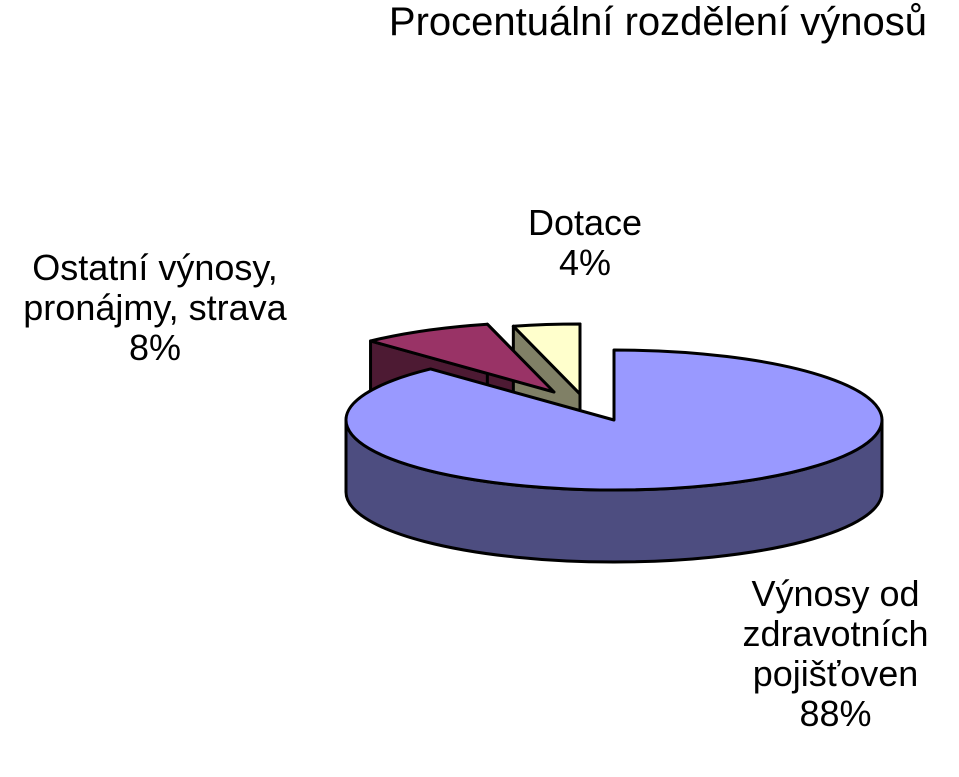  What do you see at coordinates (155, 347) in the screenshot?
I see `slice-value-other: 8%` at bounding box center [155, 347].